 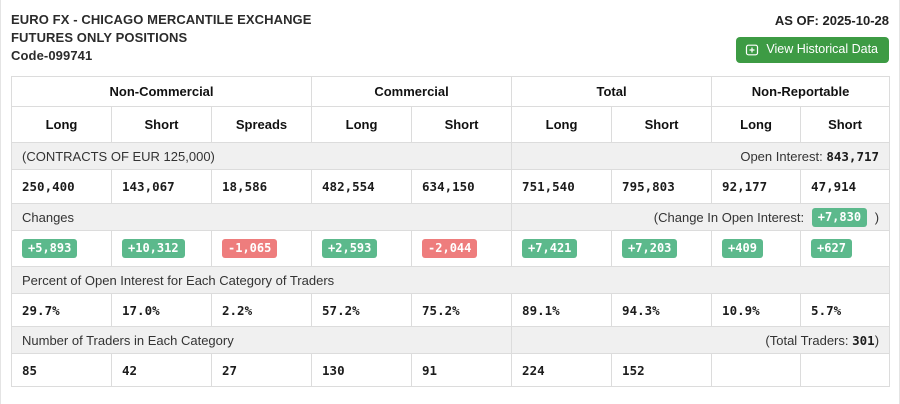 What do you see at coordinates (50, 248) in the screenshot?
I see `change-badge: +5,893` at bounding box center [50, 248].